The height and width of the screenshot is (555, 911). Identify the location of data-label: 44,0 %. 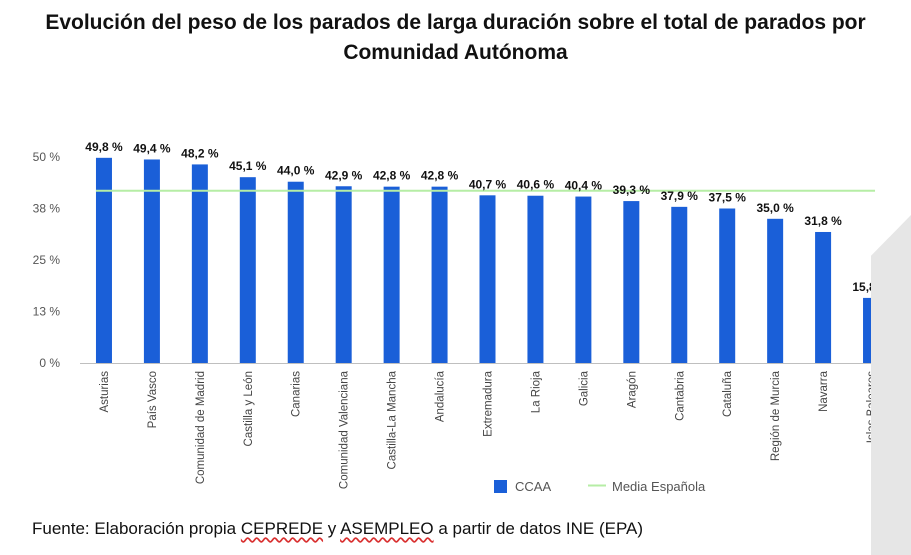
(296, 171).